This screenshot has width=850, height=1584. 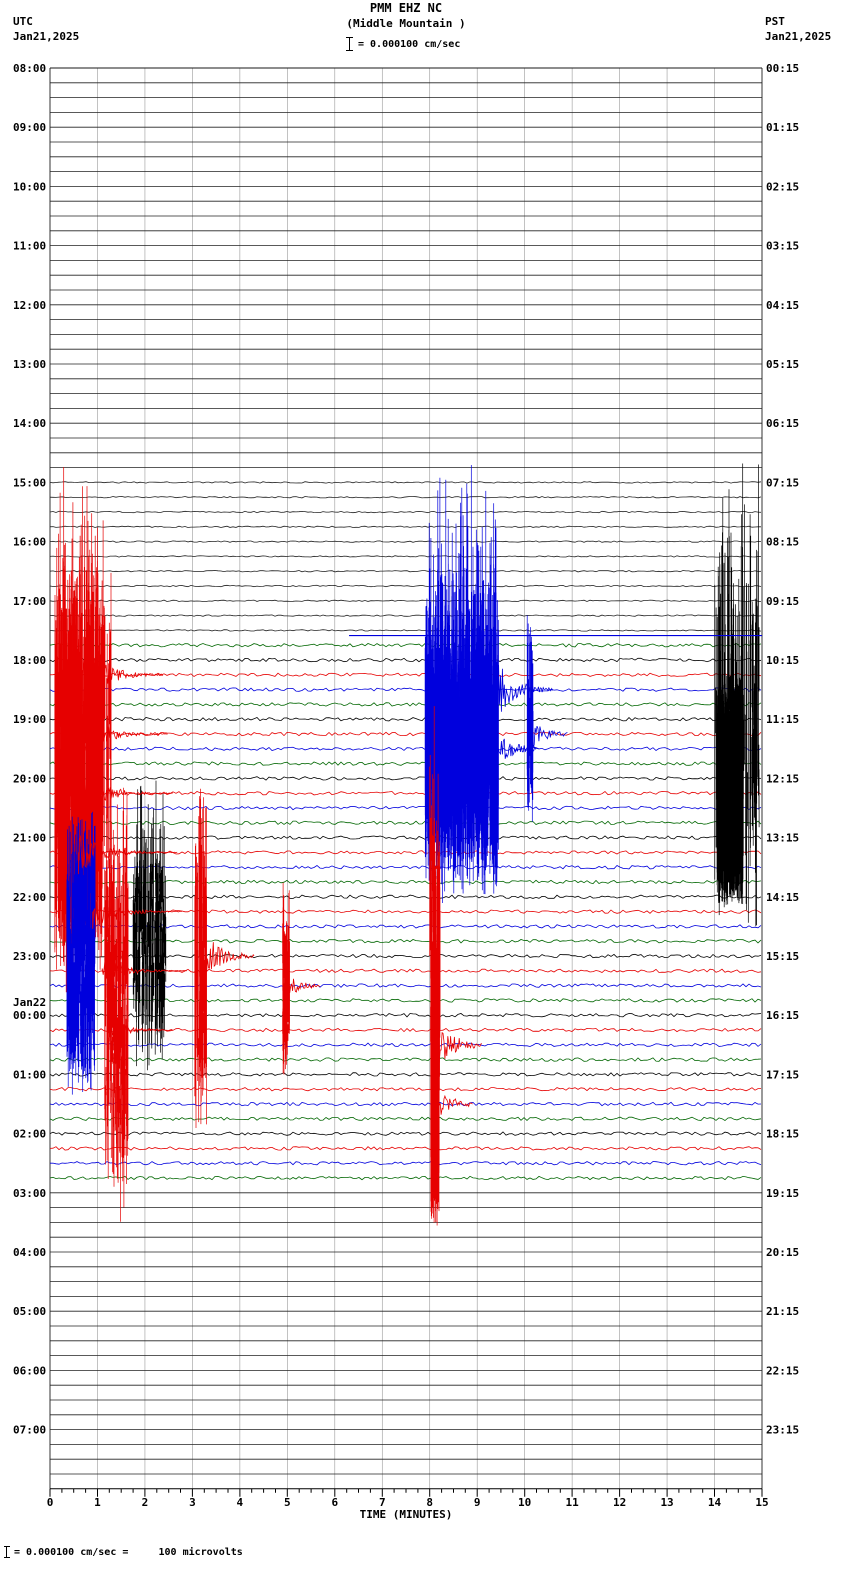 I want to click on pst-hour-label: 15:15, so click(x=782, y=956).